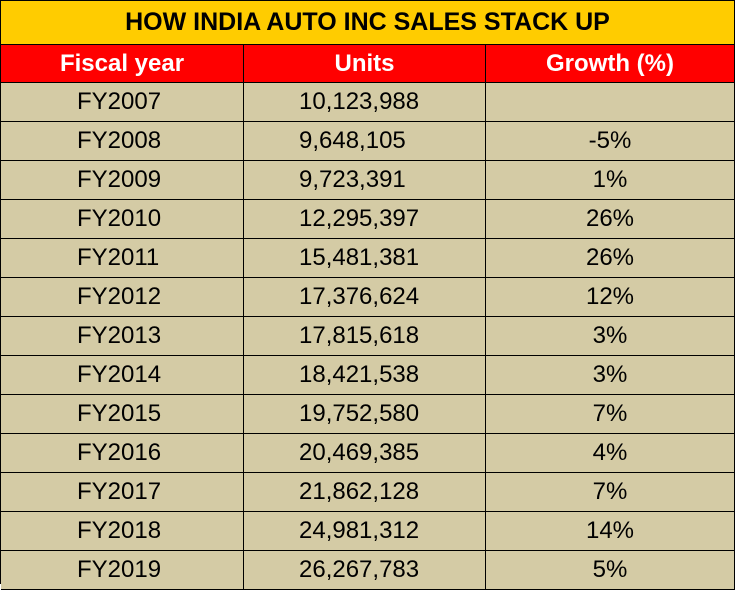 The width and height of the screenshot is (735, 590). I want to click on fiscal-year-cell: FY2015, so click(122, 414).